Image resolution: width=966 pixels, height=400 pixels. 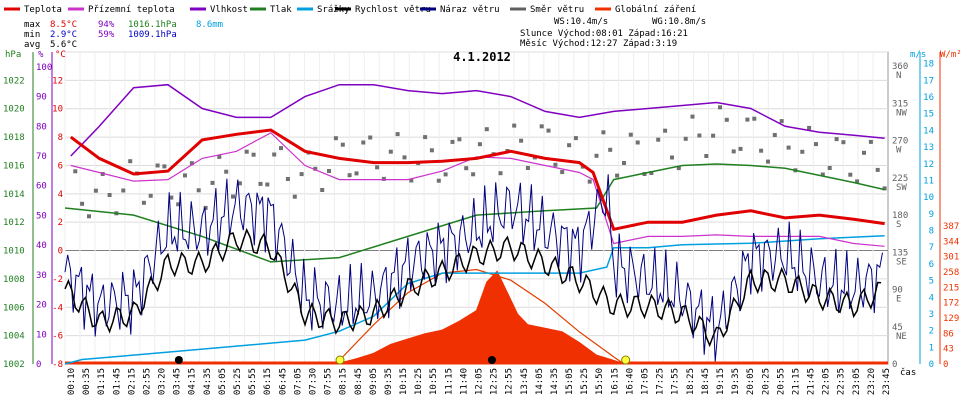 What do you see at coordinates (253, 381) in the screenshot?
I see `tick-x: 05:55` at bounding box center [253, 381].